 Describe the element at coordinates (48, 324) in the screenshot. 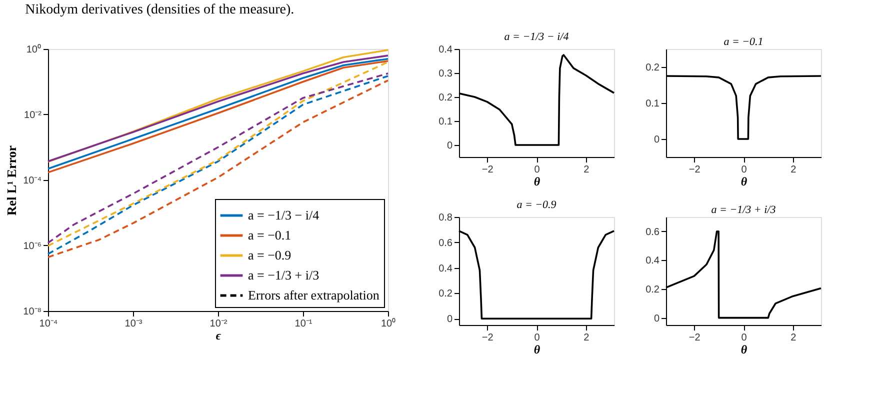

I see `x-tick-label: 10⁻⁴` at that location.